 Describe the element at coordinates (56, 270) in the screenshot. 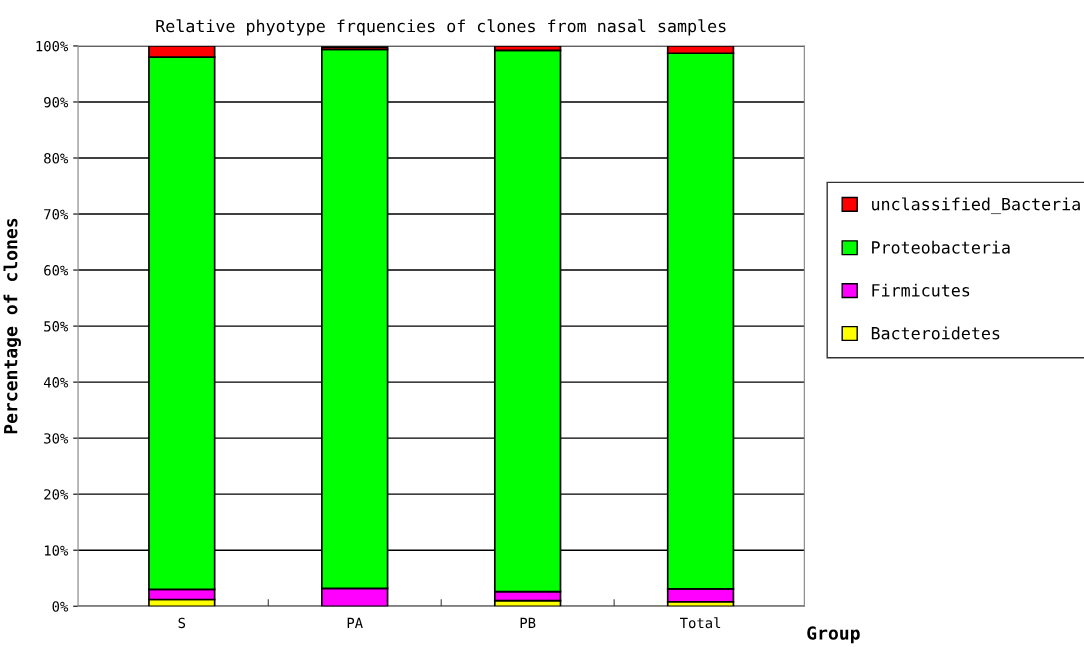

I see `y-tick-label: 60%` at that location.